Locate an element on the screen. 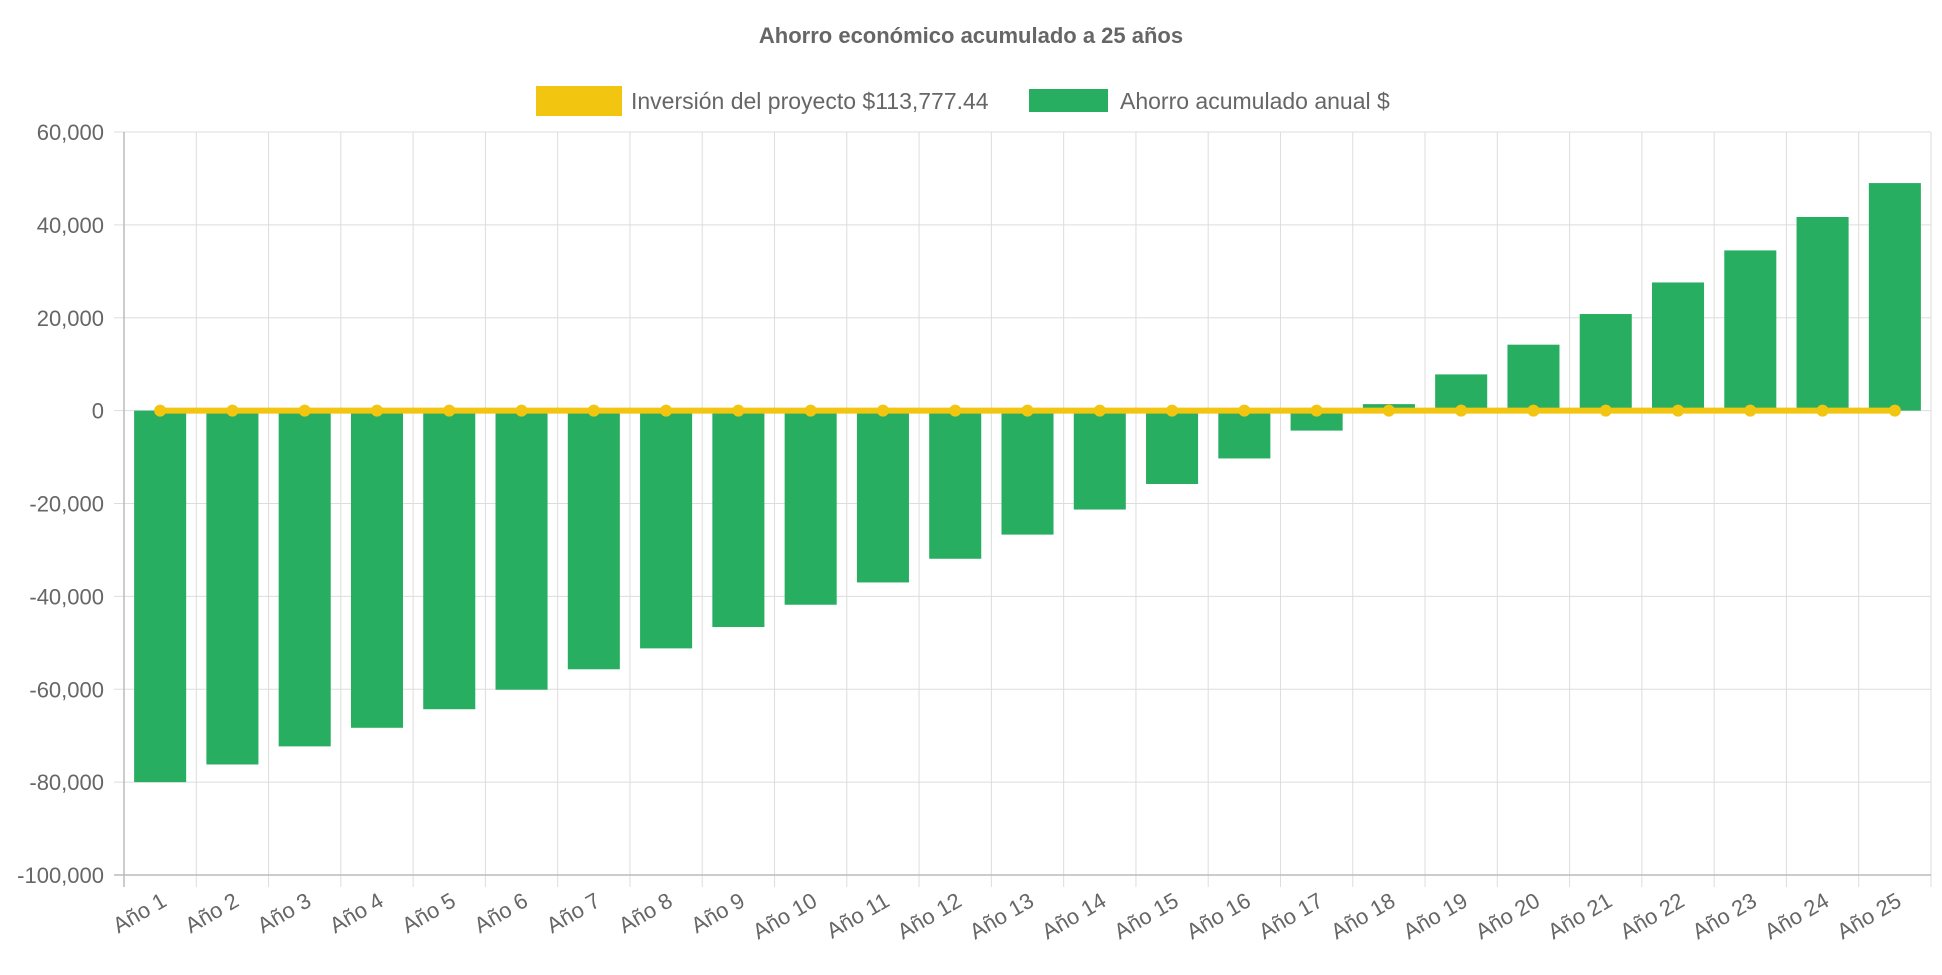 The width and height of the screenshot is (1942, 975). x-tick-label: Año 21 is located at coordinates (1579, 916).